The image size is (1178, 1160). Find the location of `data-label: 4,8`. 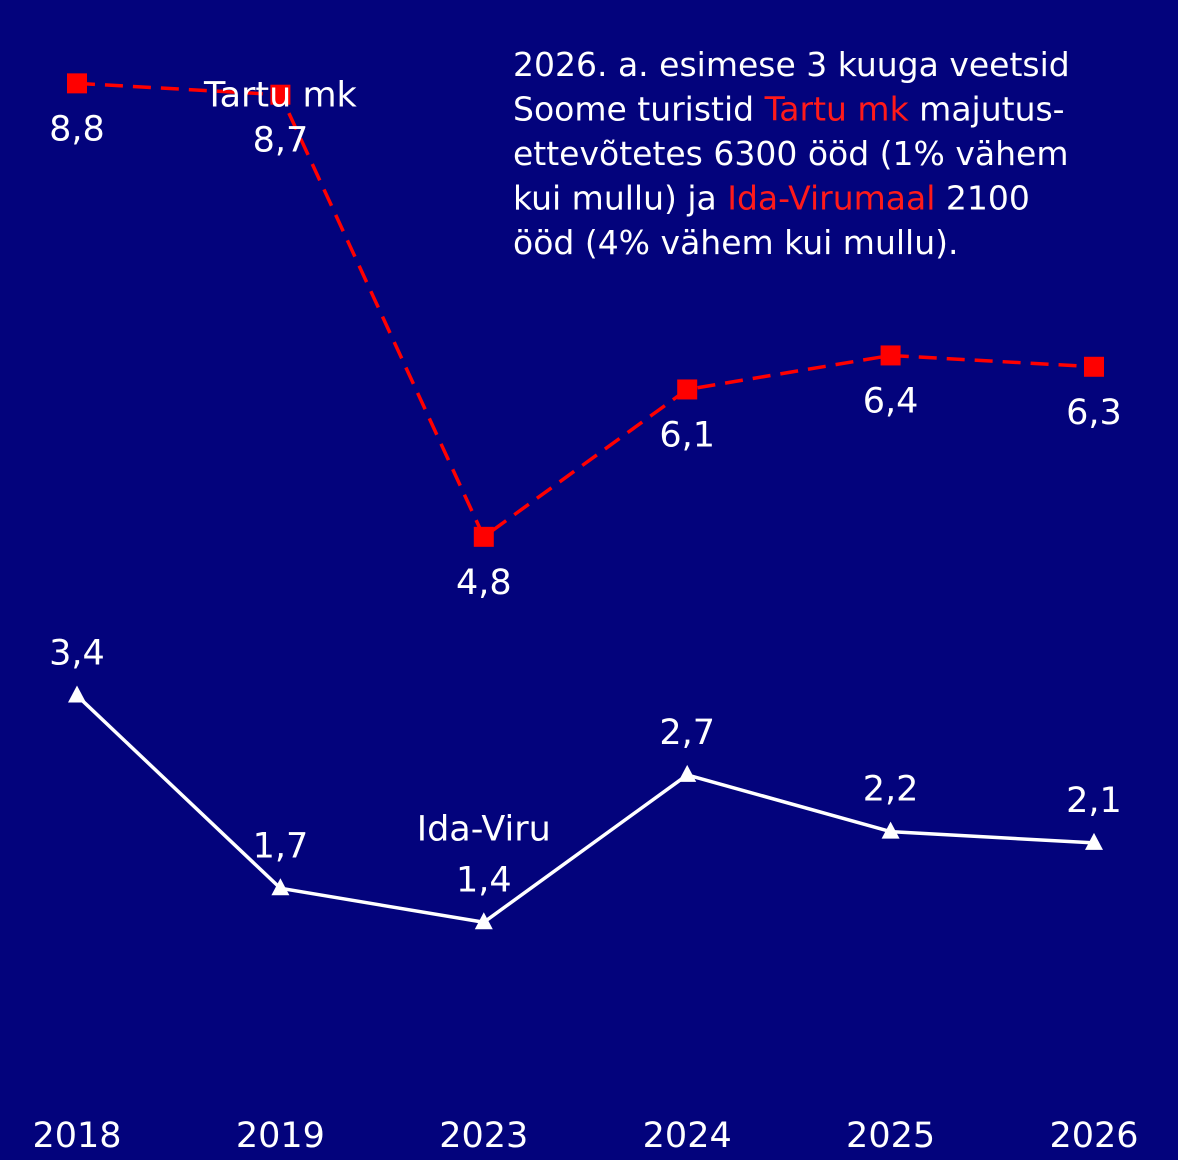

data-label: 4,8 is located at coordinates (484, 583).